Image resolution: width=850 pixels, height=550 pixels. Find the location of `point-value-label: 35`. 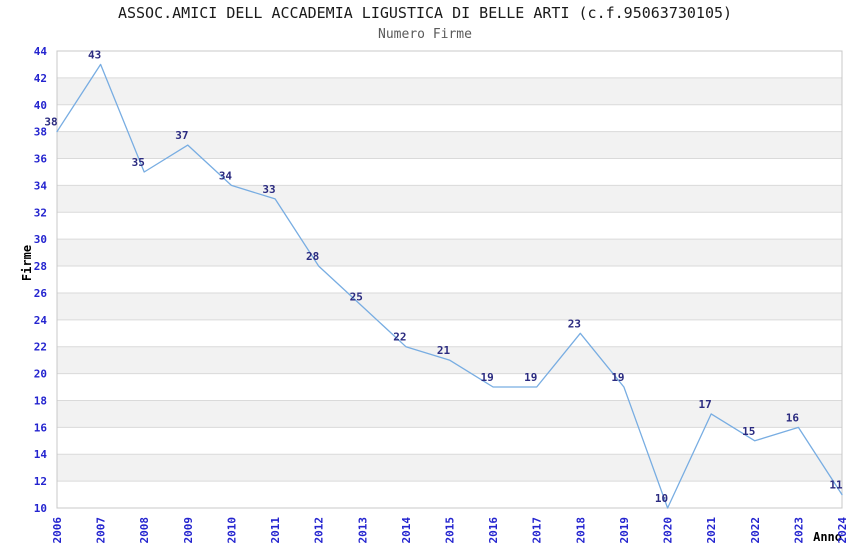

point-value-label: 35 is located at coordinates (138, 162).